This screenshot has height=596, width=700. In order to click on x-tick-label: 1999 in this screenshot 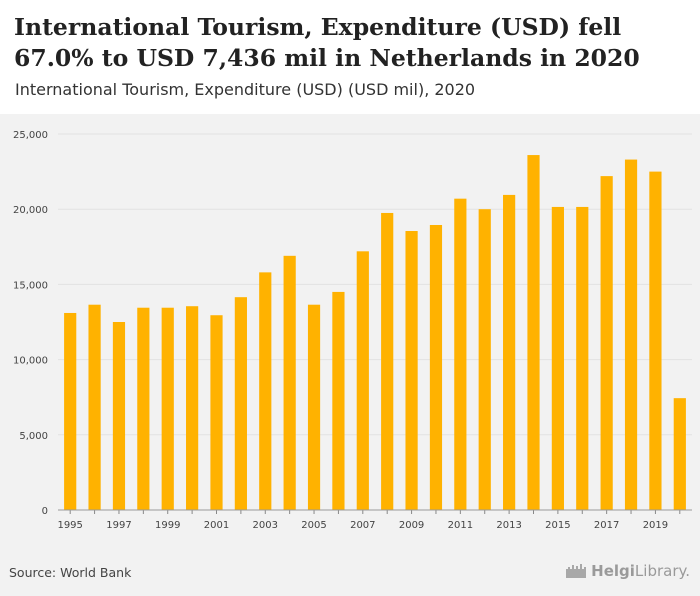, I will do `click(167, 525)`.